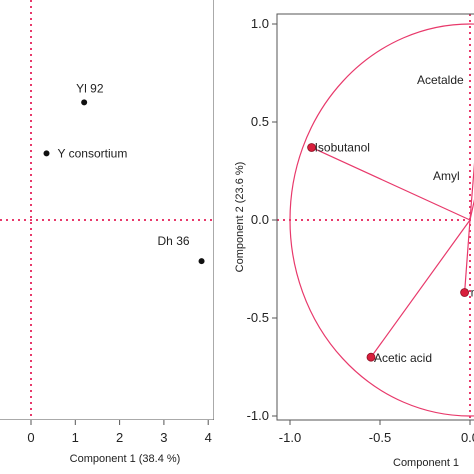 This screenshot has width=474, height=474. I want to click on loadings-x-tick-label: 0.0, so click(467, 437).